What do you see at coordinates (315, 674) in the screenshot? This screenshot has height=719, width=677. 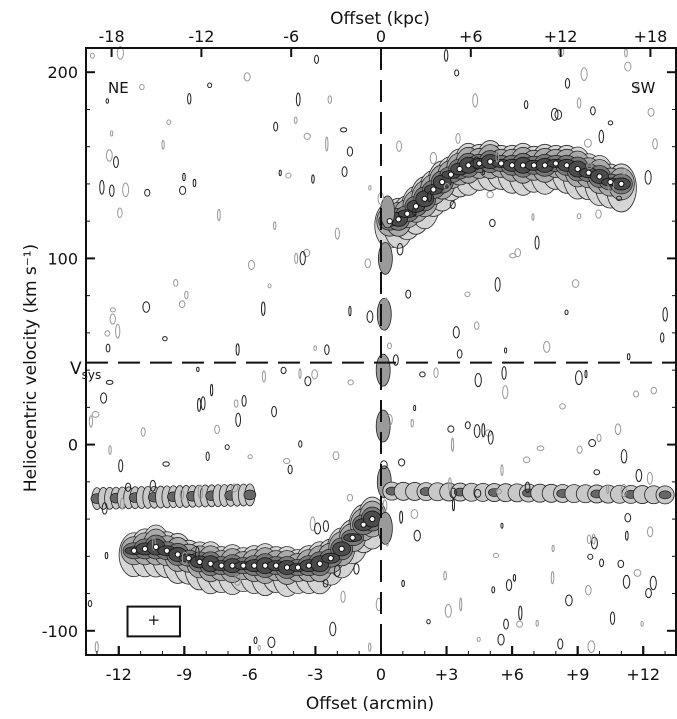 I see `x-tick-label: -3` at bounding box center [315, 674].